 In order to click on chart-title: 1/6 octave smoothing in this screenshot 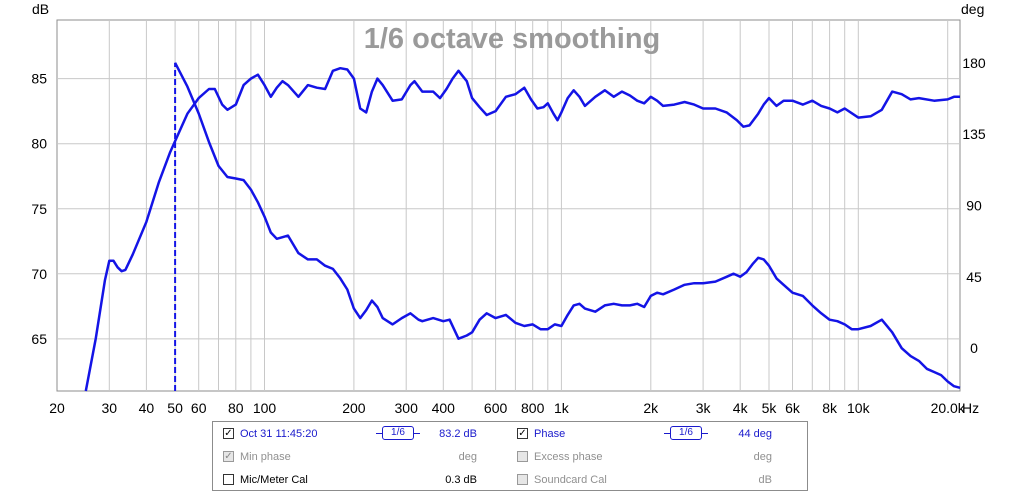, I will do `click(512, 39)`.